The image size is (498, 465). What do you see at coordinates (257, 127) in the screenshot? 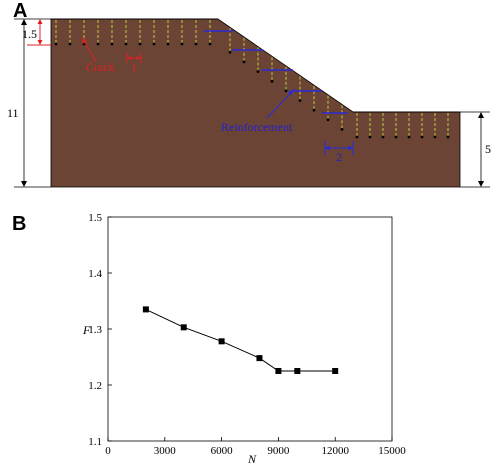
I see `reinforcement-label: Reinforcement` at bounding box center [257, 127].